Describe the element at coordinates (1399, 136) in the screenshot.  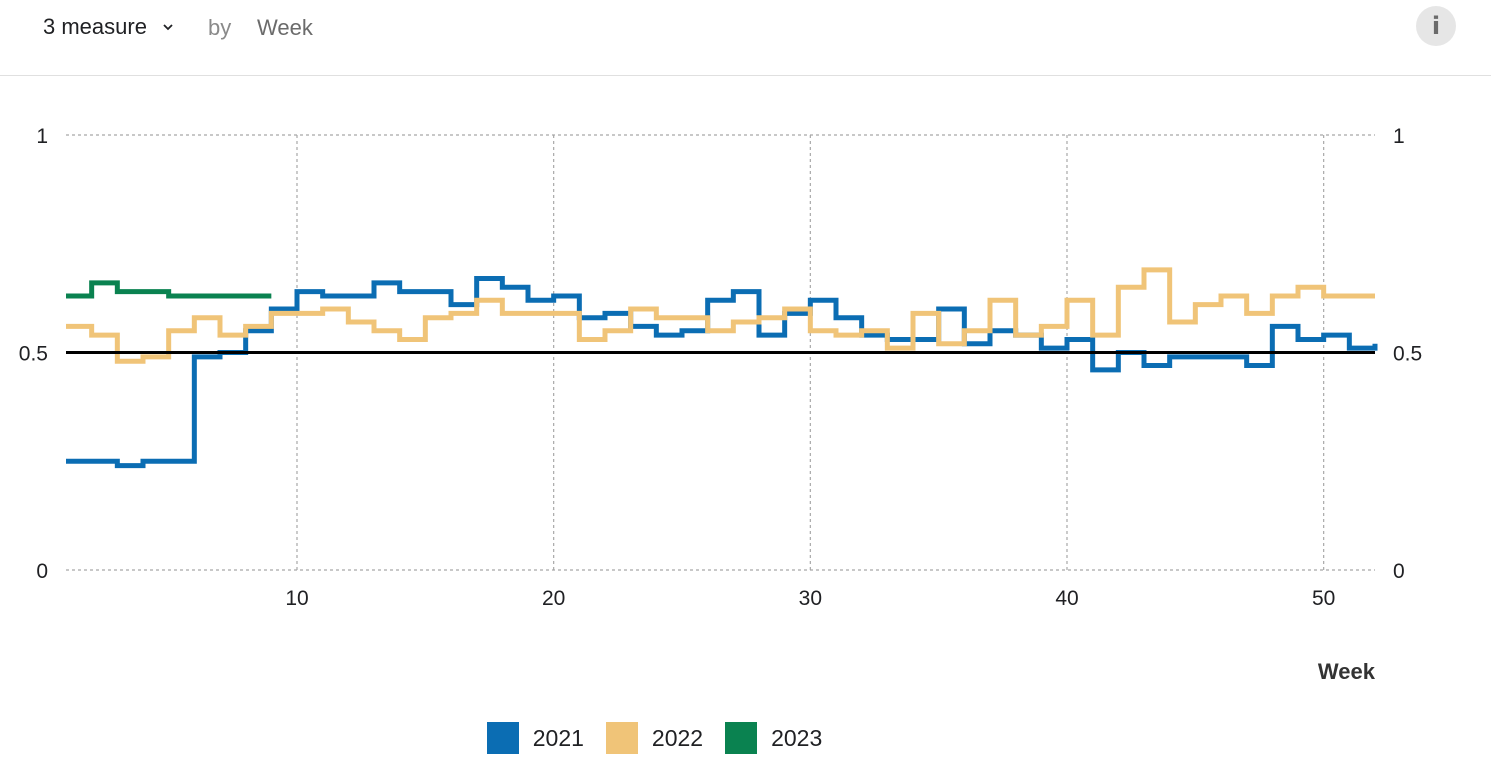
I see `y-tick-label-right: 1` at that location.